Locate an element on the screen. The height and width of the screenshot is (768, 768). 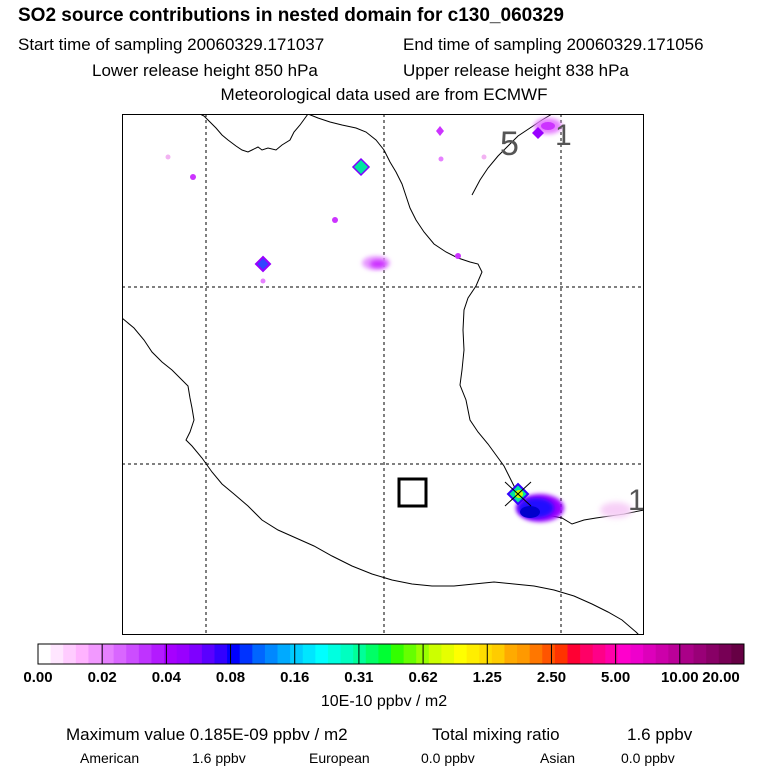
total-mixing-label: Total mixing ratio is located at coordinates (496, 734).